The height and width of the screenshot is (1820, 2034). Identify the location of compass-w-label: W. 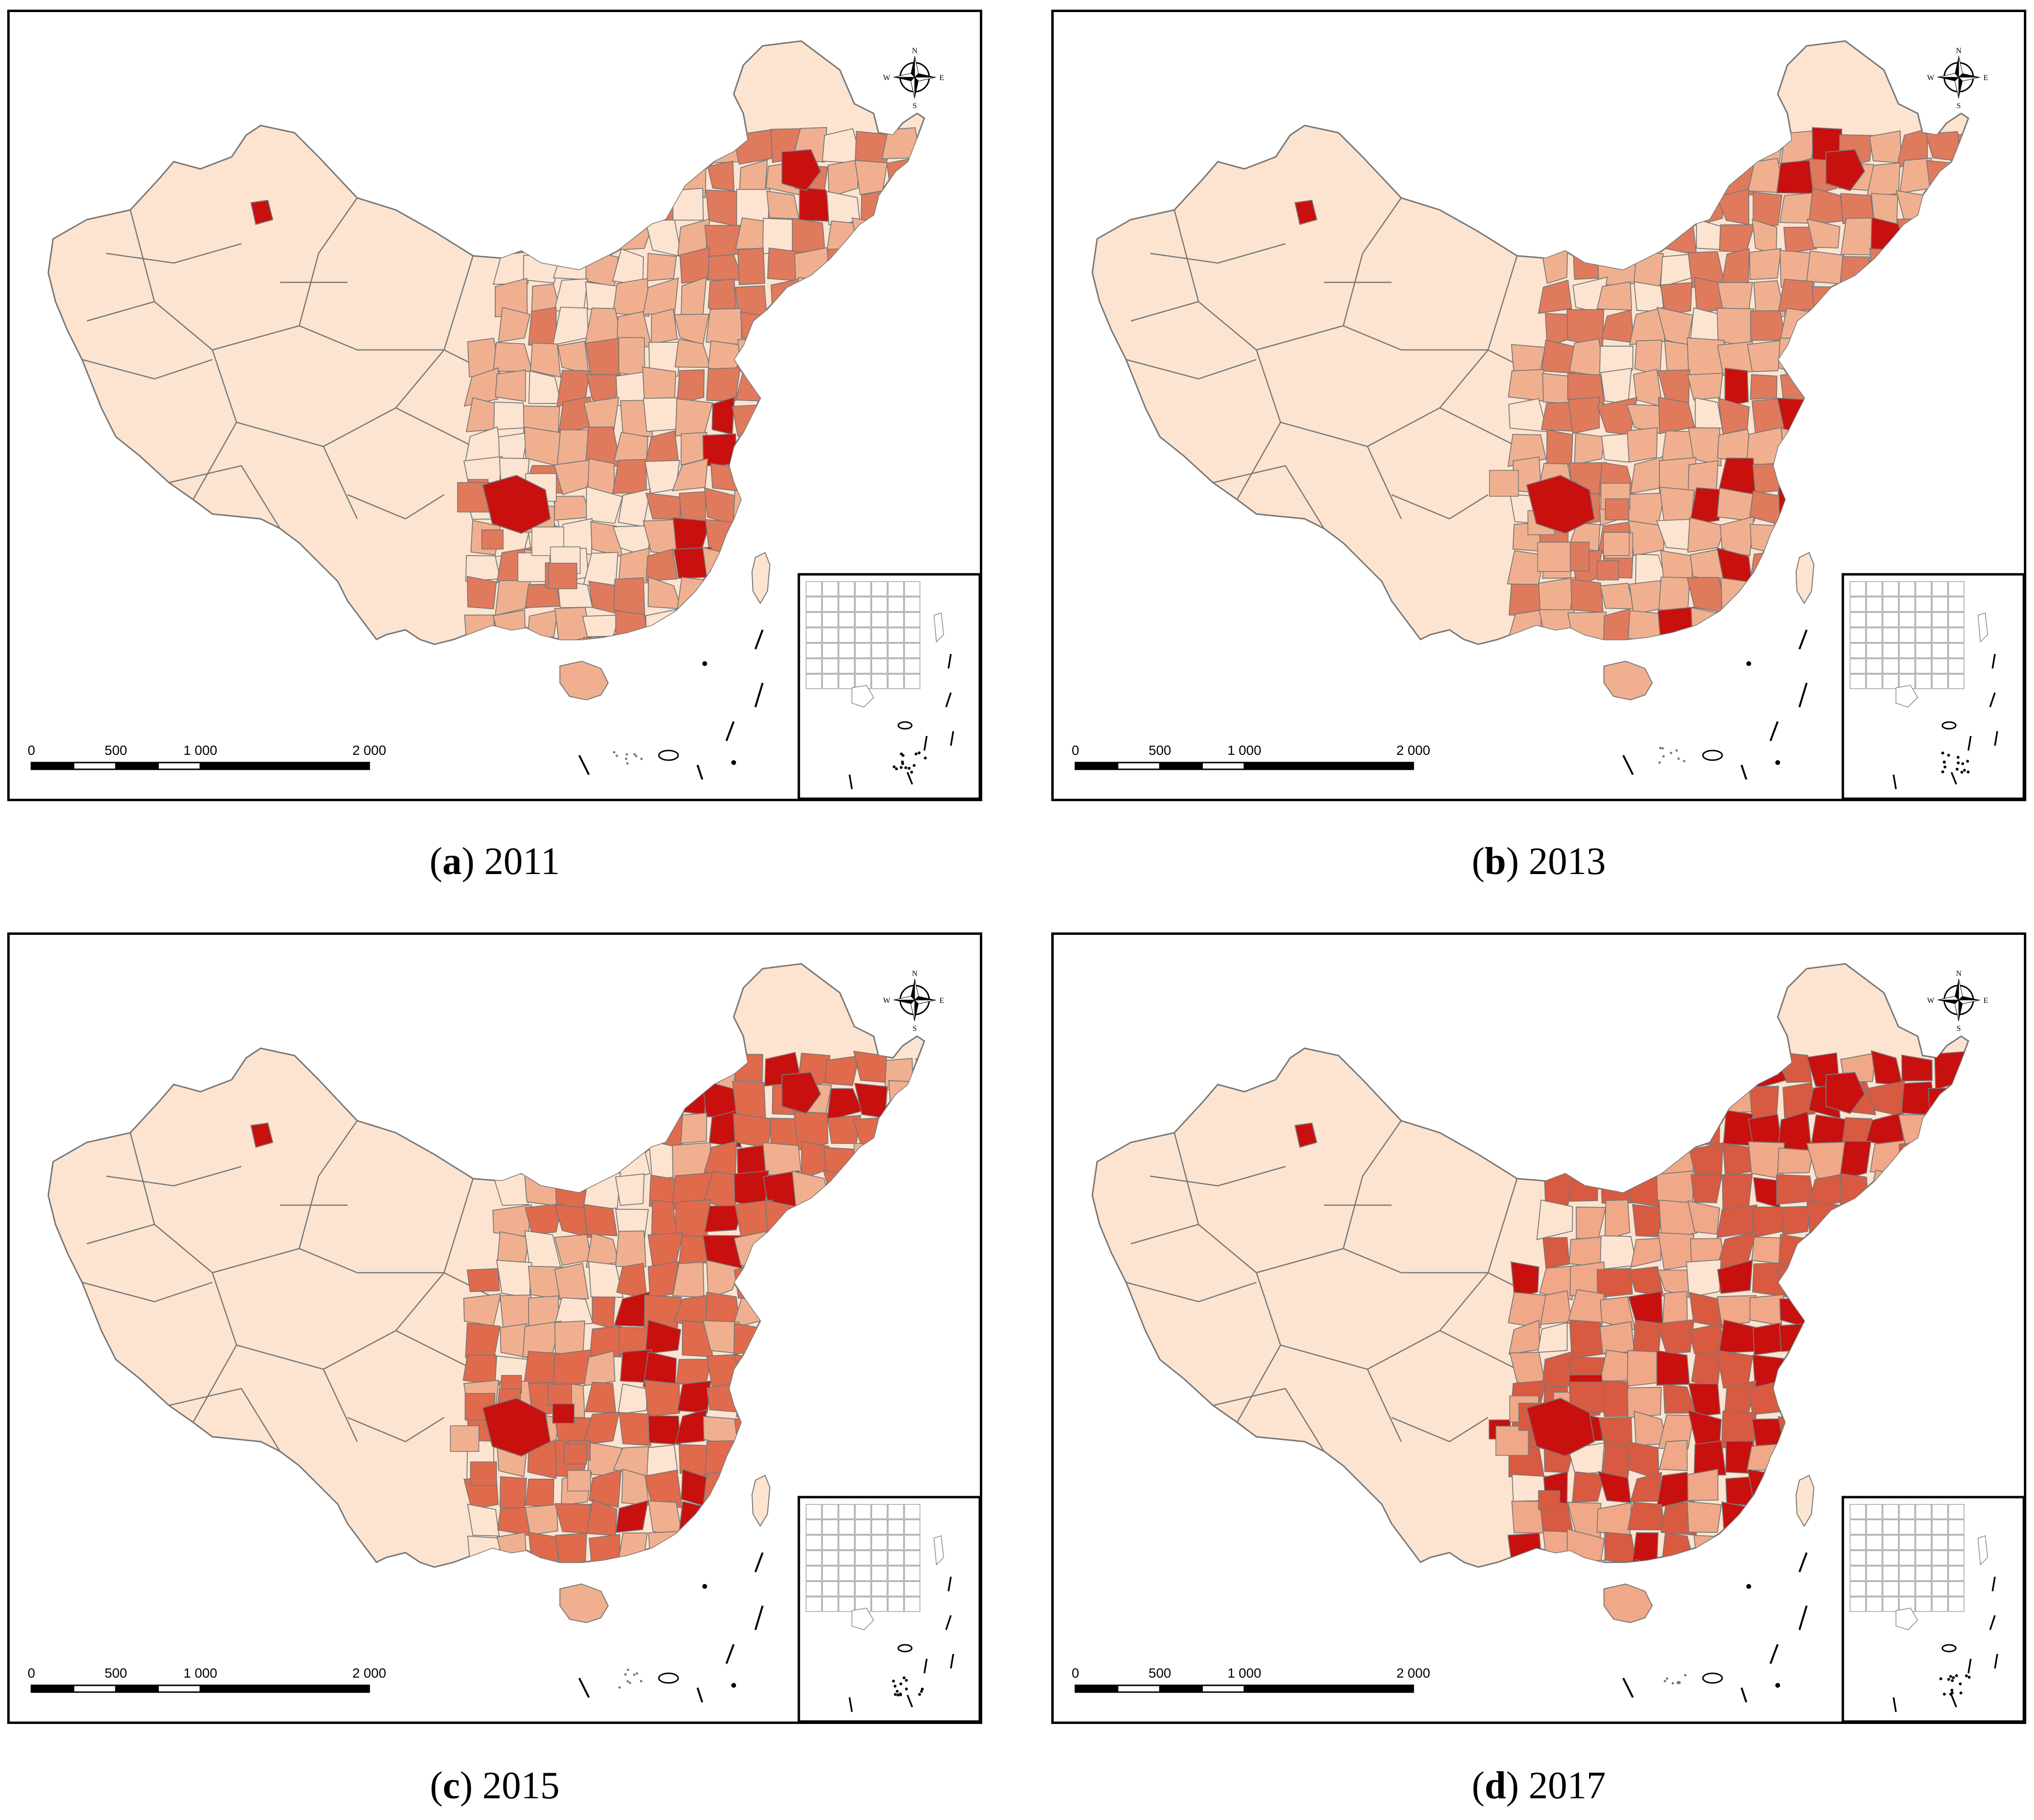
(887, 78).